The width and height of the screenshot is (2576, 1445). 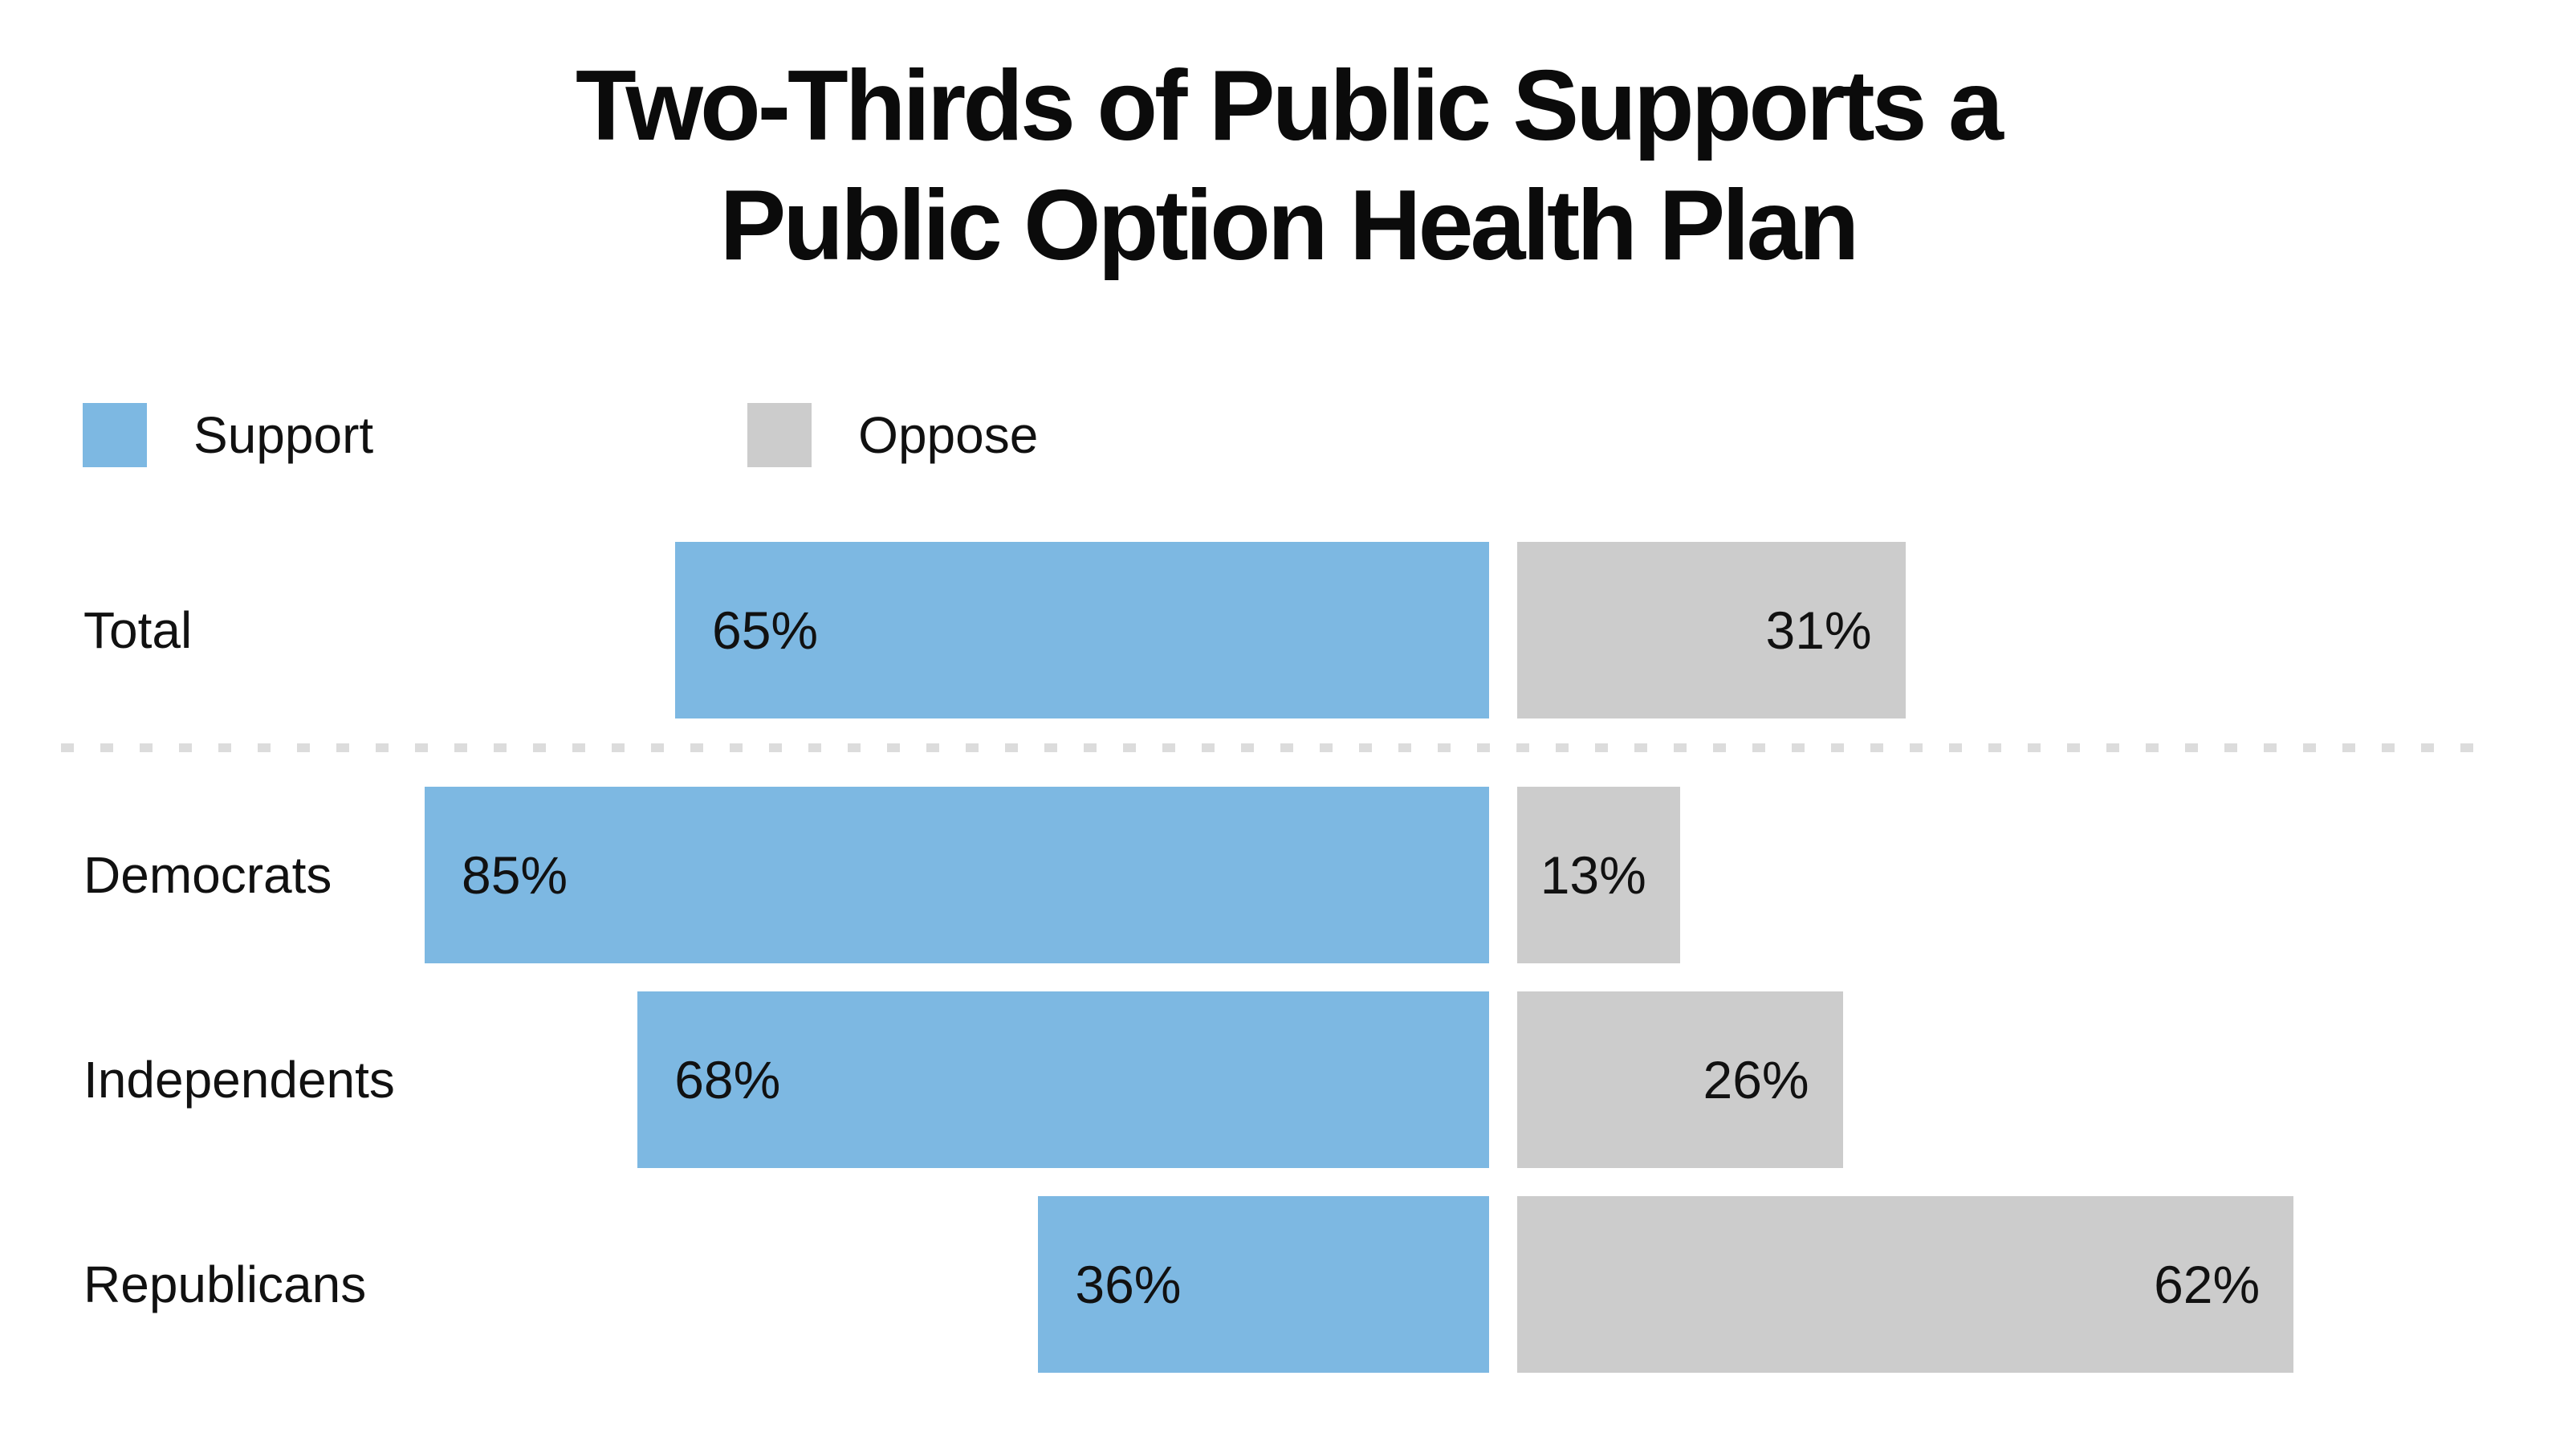 What do you see at coordinates (1276, 747) in the screenshot?
I see `total-vs-party-divider` at bounding box center [1276, 747].